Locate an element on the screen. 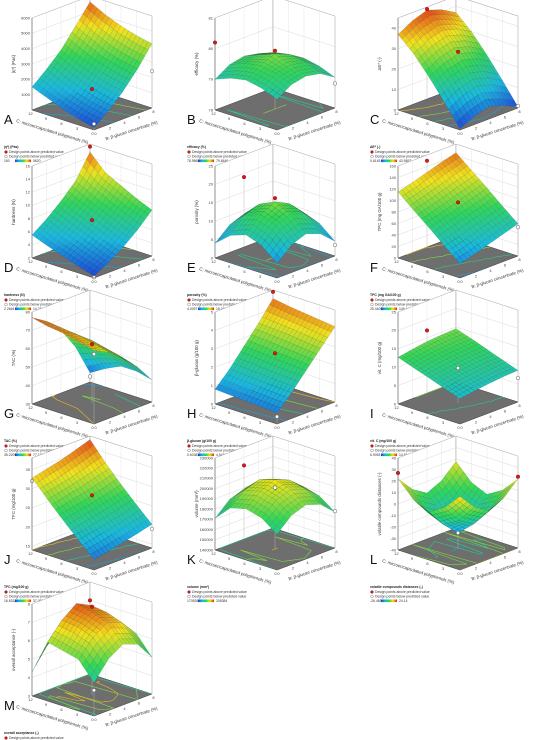  z-tick-label: 15 is located at coordinates (394, 348).